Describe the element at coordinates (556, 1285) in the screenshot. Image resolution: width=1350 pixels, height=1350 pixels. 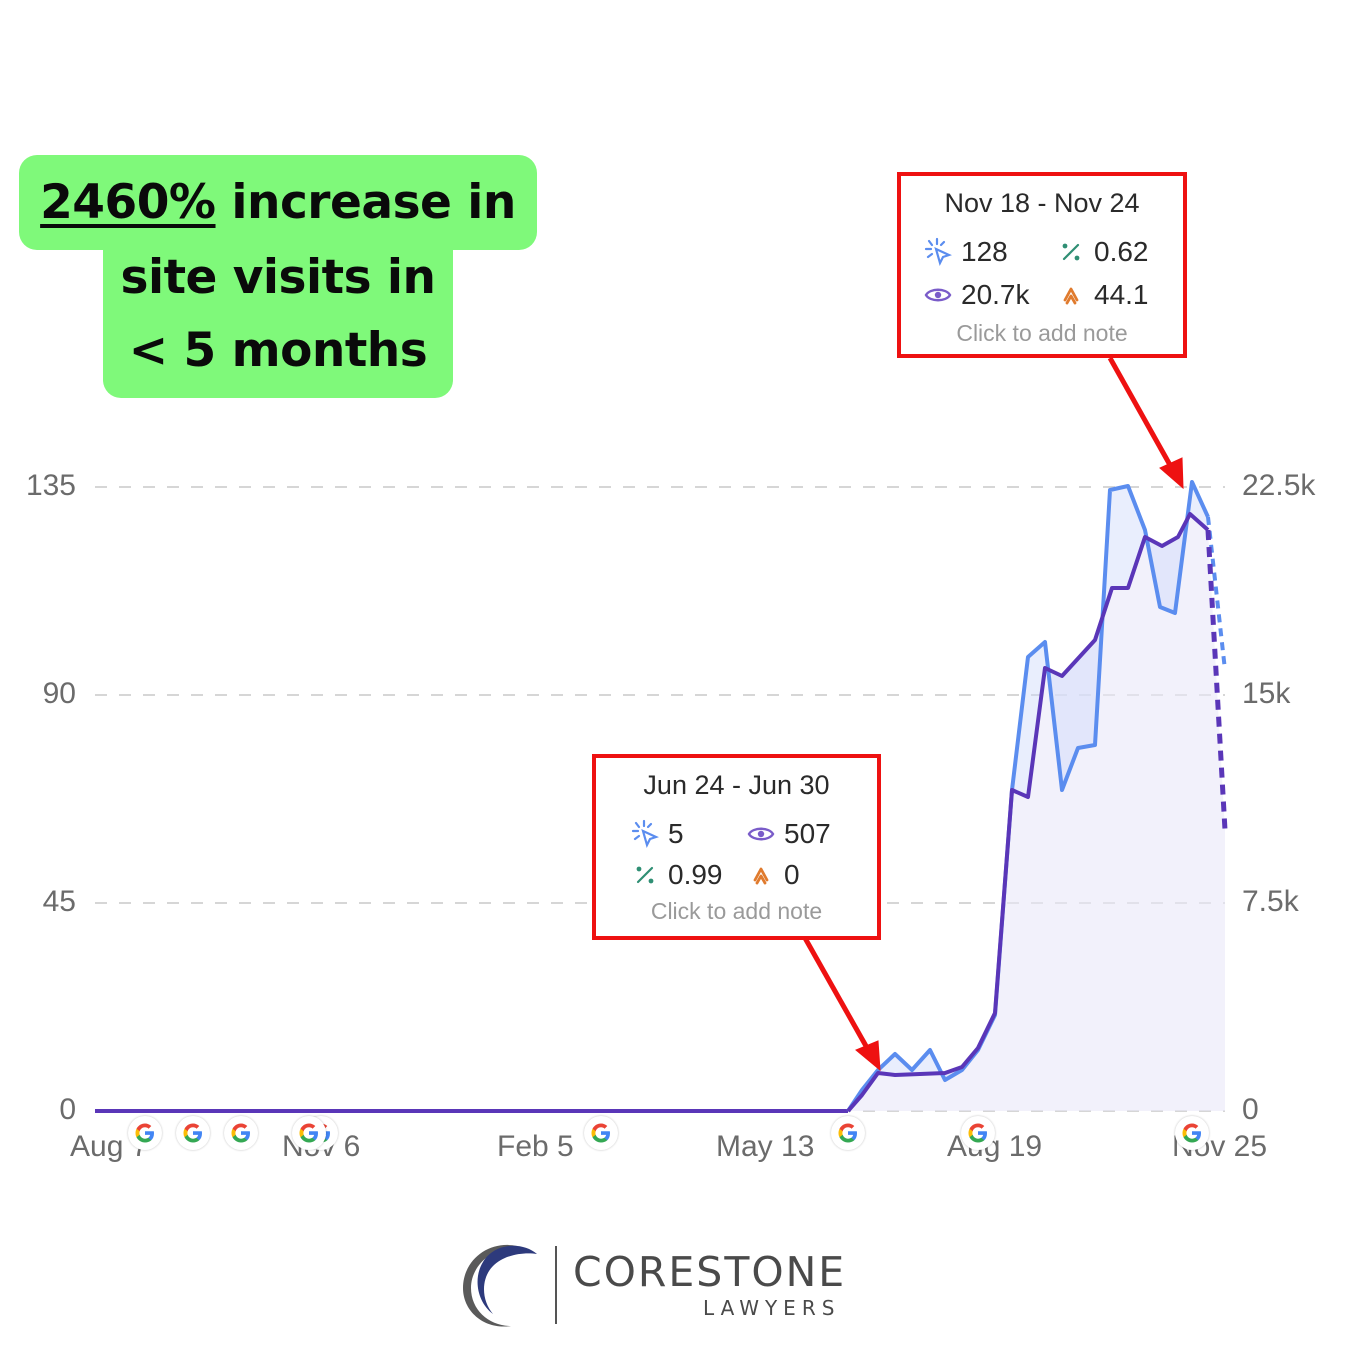
I see `logo-divider` at that location.